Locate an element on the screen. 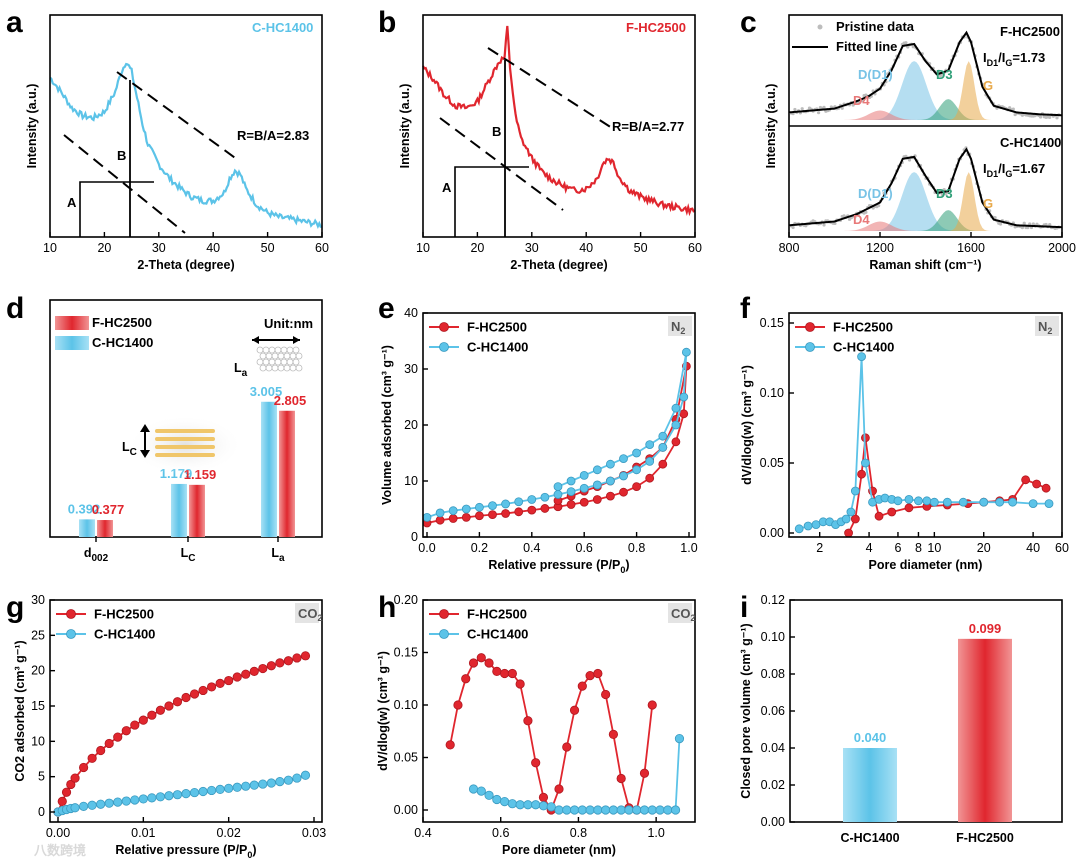 This screenshot has height=861, width=1080. band-label-D3: D3 is located at coordinates (944, 193).